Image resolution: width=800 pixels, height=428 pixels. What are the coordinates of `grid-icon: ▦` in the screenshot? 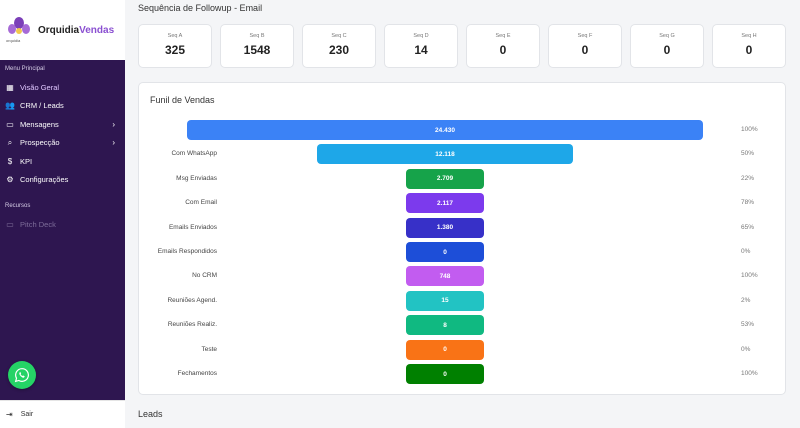 It's located at (10, 87).